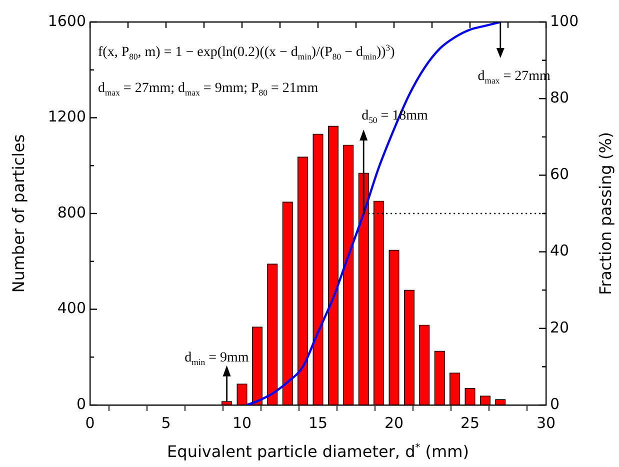 The image size is (619, 467). Describe the element at coordinates (560, 97) in the screenshot. I see `y2-tick-label: 80` at that location.